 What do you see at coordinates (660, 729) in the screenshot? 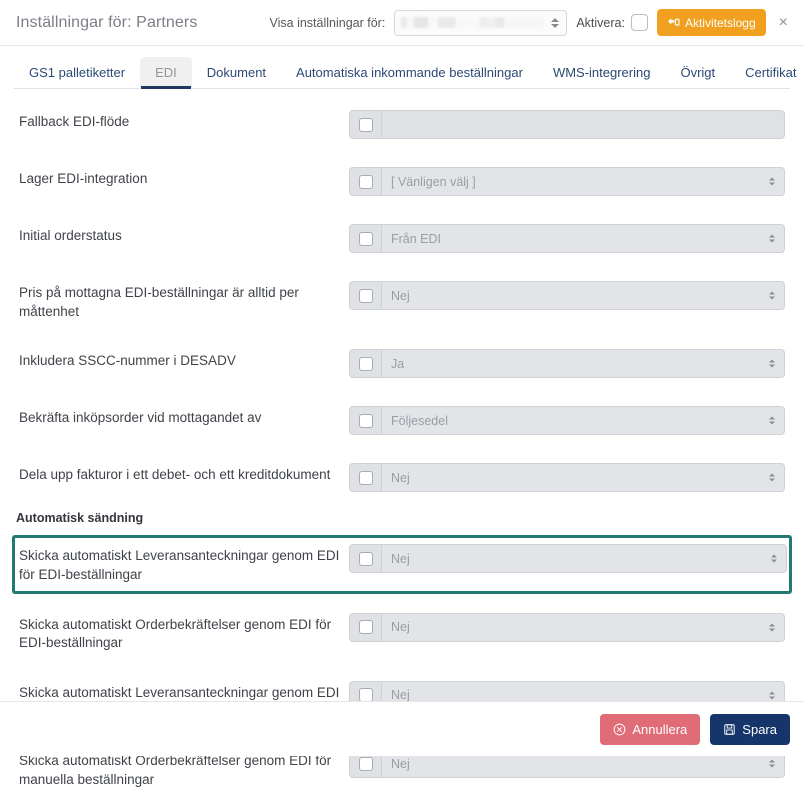
I see `cancel-button-label: Annullera` at bounding box center [660, 729].